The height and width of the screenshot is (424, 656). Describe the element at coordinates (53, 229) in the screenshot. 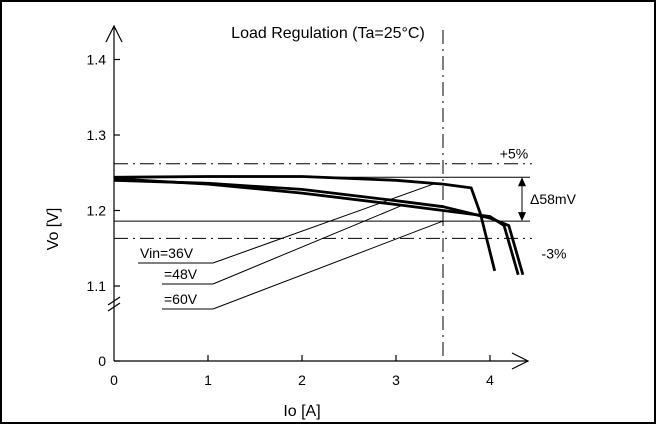

I see `y-axis-label: Vo [V]` at that location.